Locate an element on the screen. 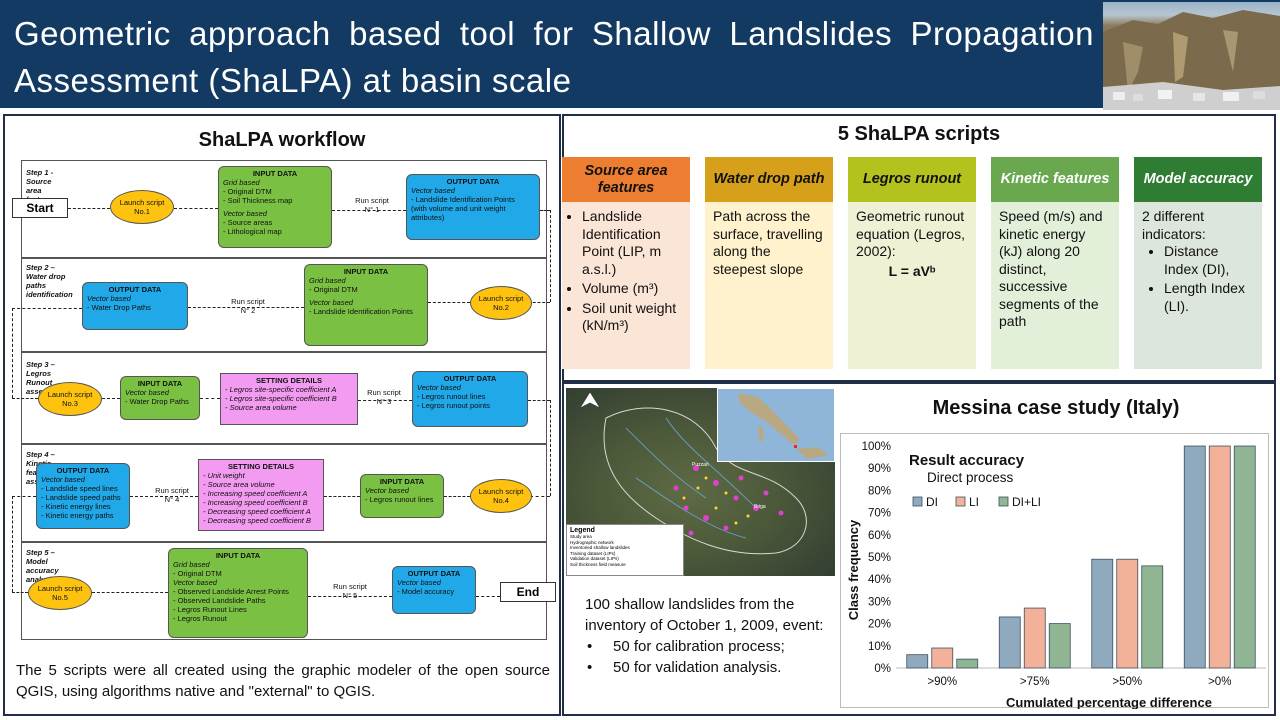 This screenshot has height=720, width=1280. node-line: attributes) is located at coordinates (428, 217).